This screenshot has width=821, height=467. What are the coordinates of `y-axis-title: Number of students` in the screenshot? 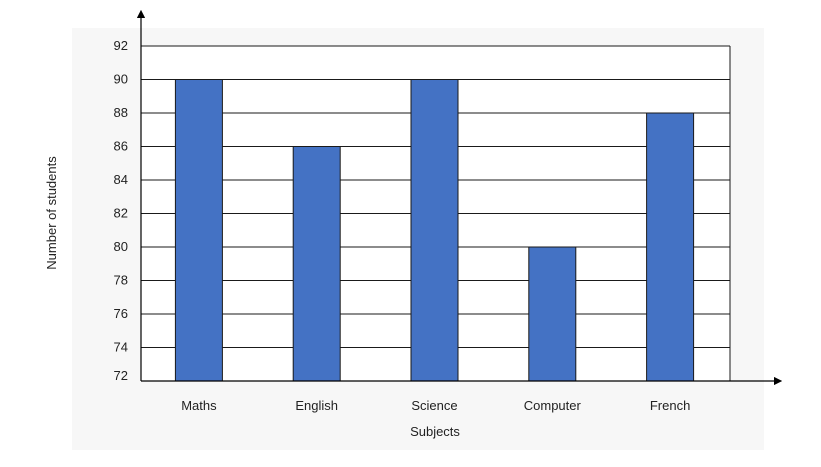 It's located at (51, 213).